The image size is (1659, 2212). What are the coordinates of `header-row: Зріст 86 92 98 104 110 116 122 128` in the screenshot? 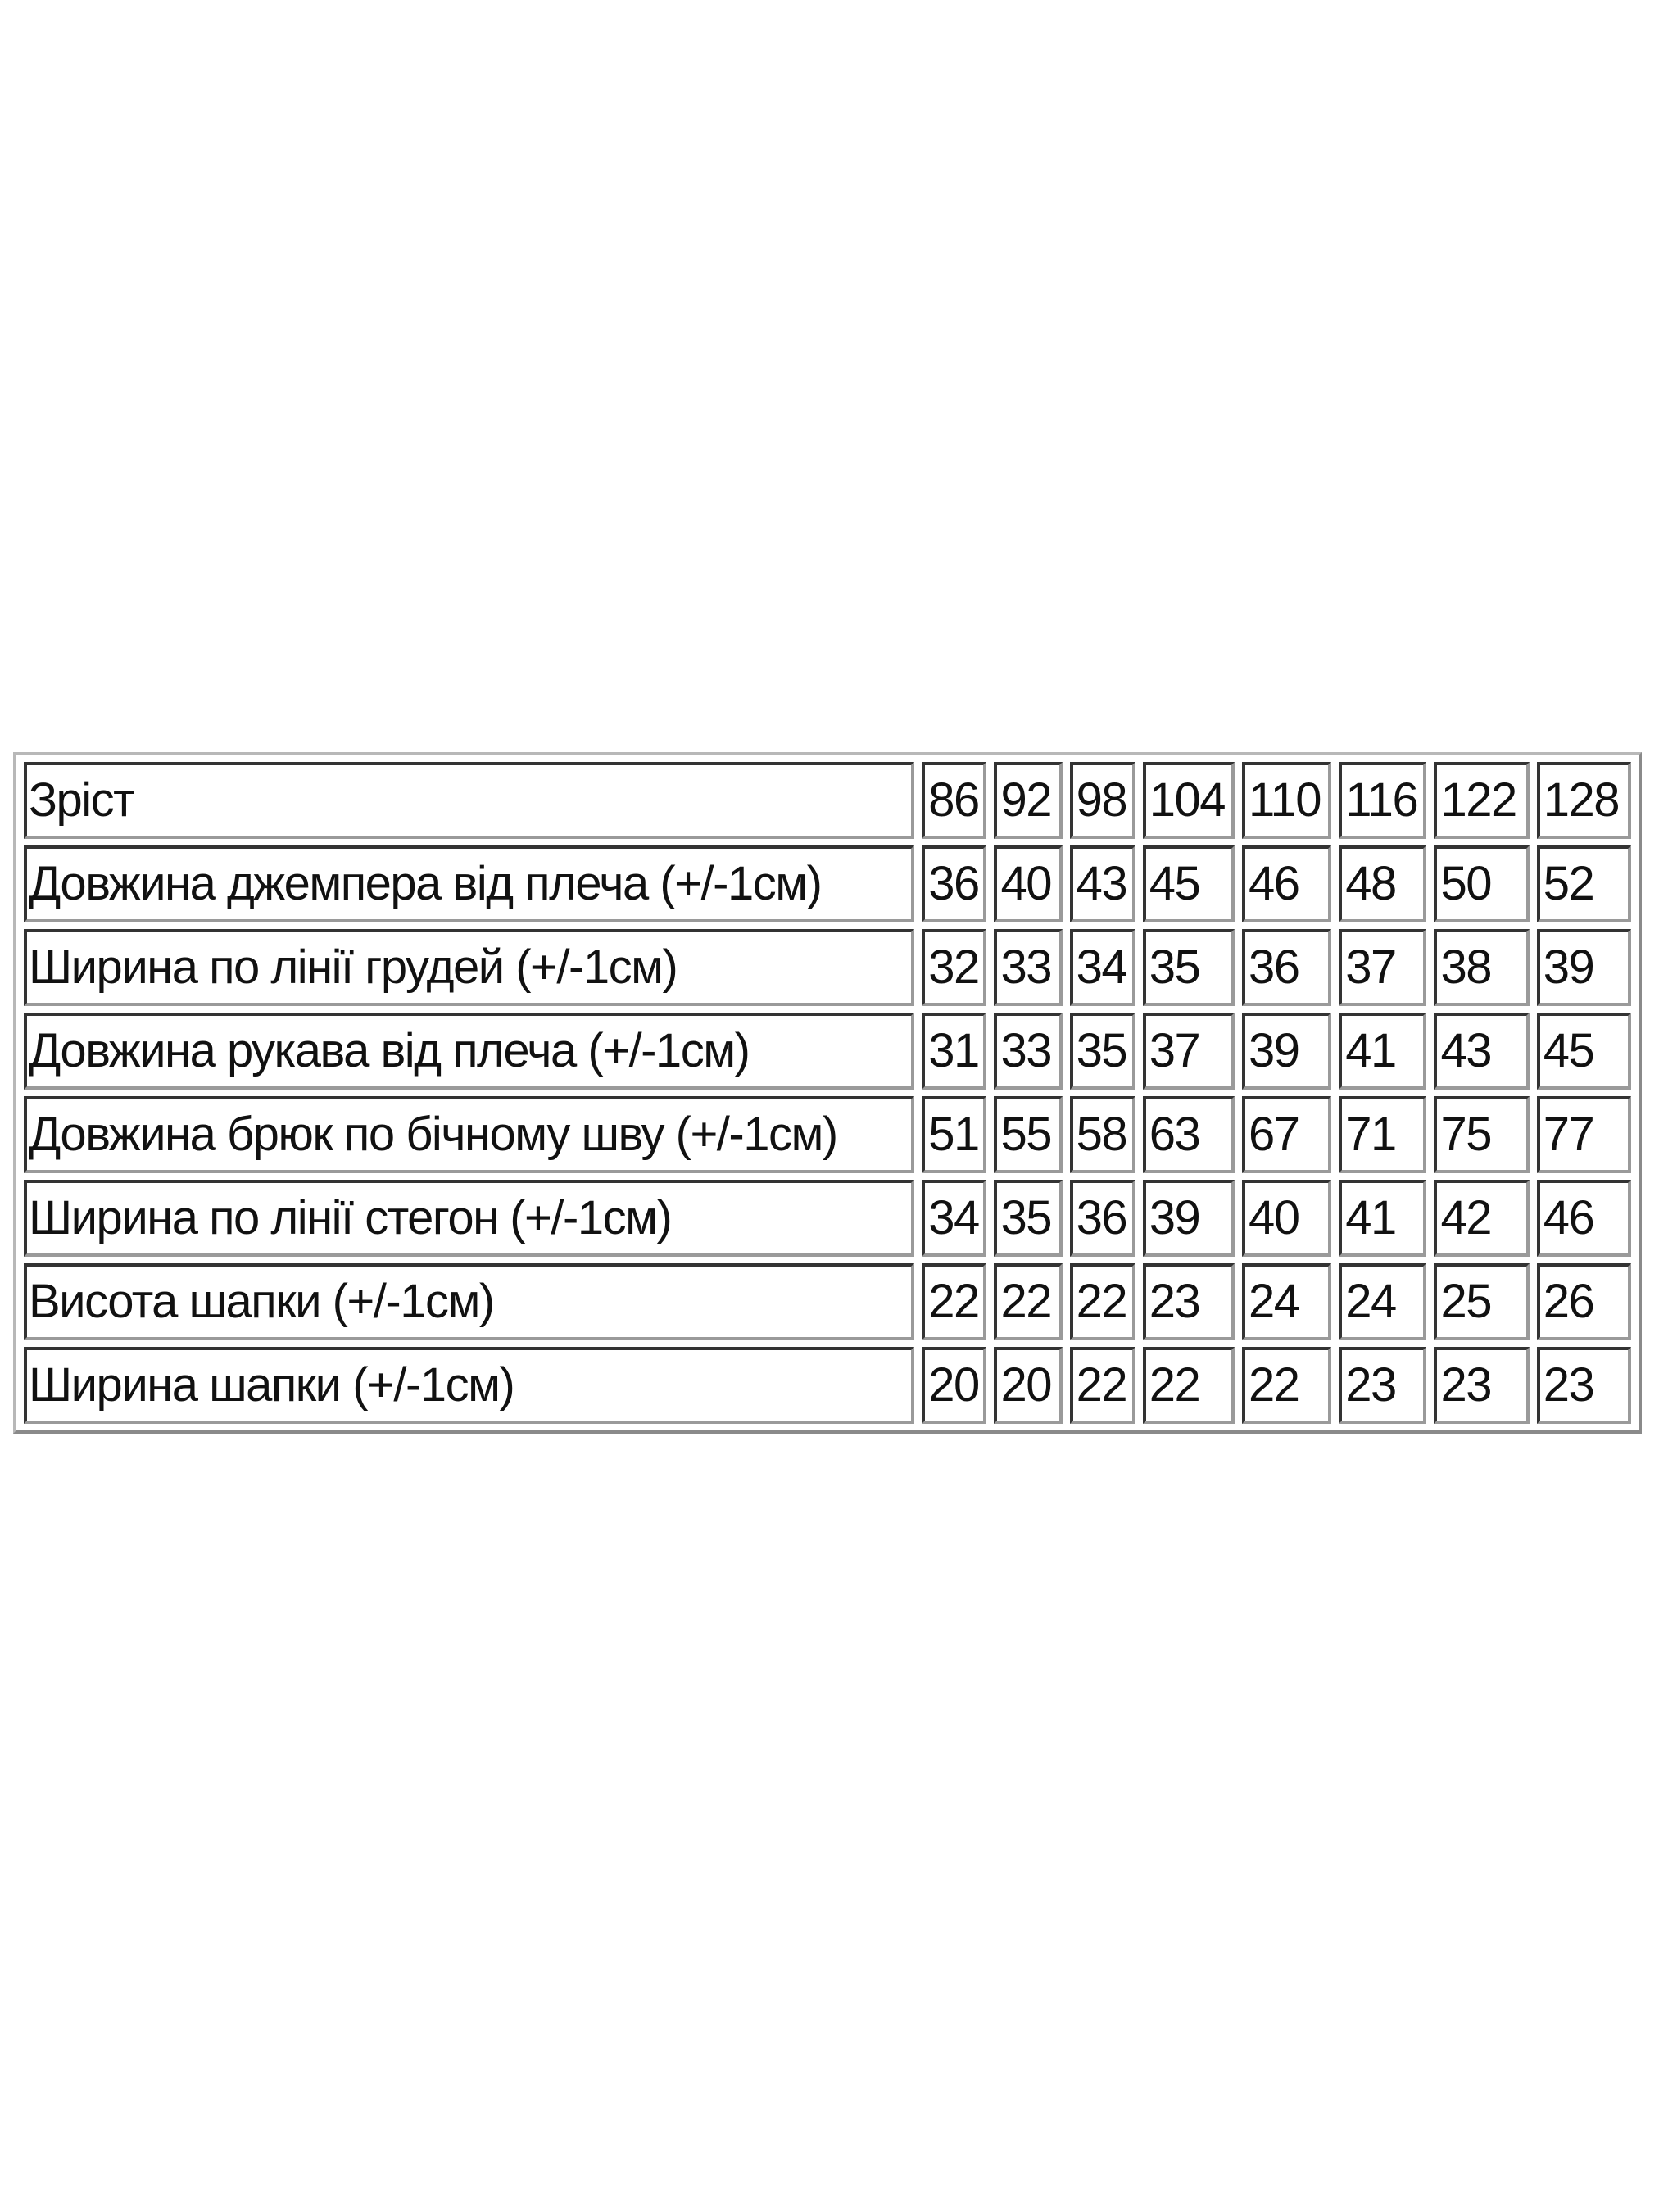 It's located at (827, 800).